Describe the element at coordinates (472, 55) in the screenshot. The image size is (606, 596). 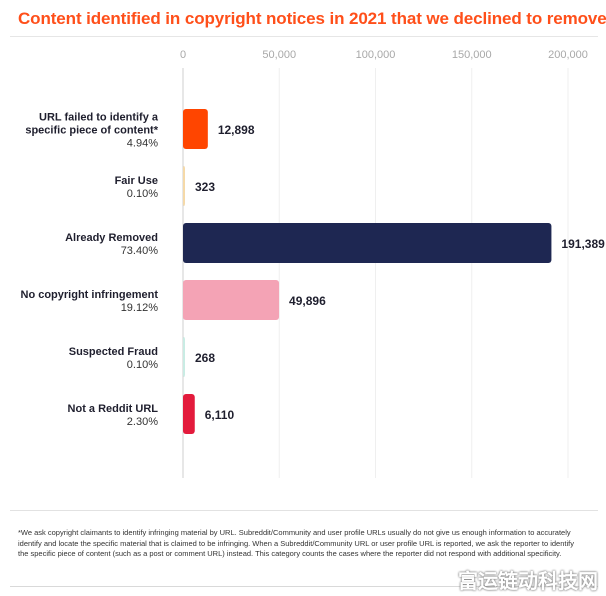
I see `x-tick-label: 150,000` at that location.